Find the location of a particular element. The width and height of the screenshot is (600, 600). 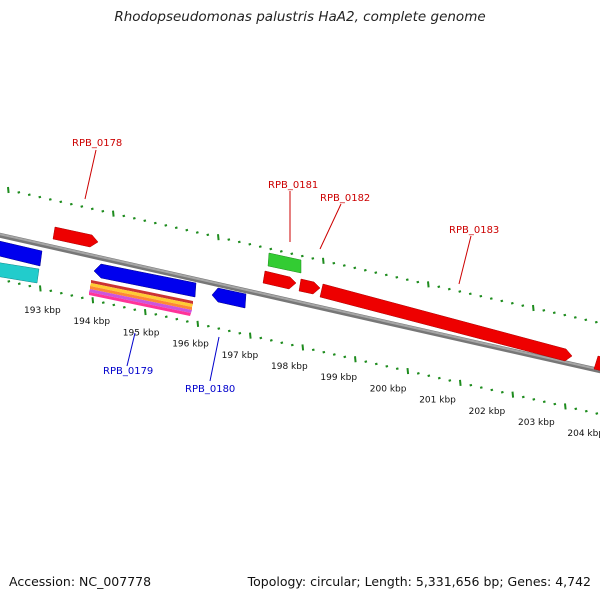

gene-left-blue is located at coordinates (21, 253).